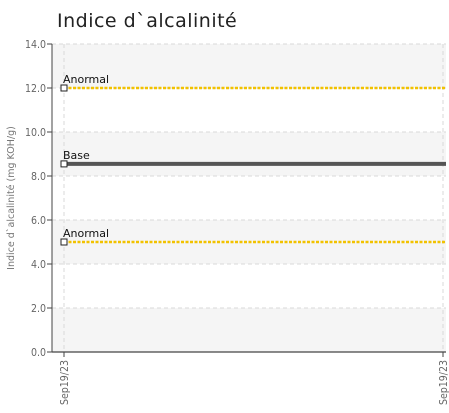 This screenshot has width=449, height=413. I want to click on x-tick-labels: Sep19/23 Sep19/23, so click(254, 382).